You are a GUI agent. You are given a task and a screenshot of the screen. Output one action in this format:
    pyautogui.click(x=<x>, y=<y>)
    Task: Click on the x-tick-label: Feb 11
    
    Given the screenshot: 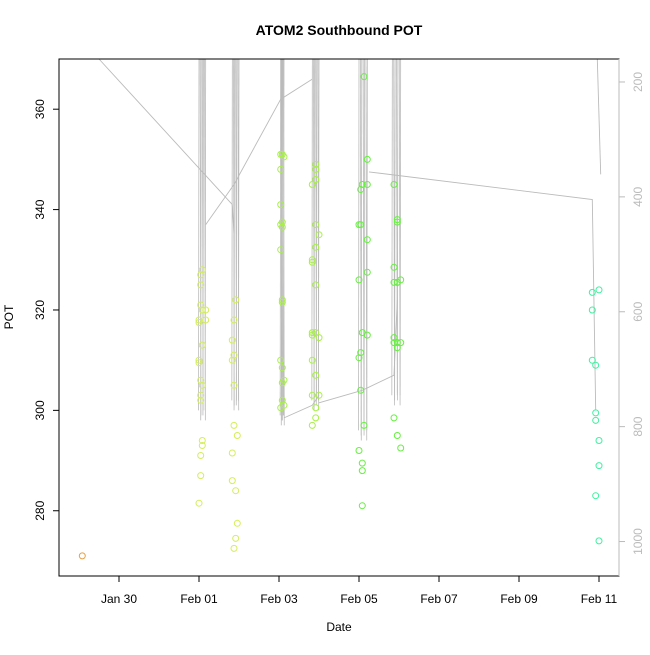 What is the action you would take?
    pyautogui.click(x=599, y=599)
    